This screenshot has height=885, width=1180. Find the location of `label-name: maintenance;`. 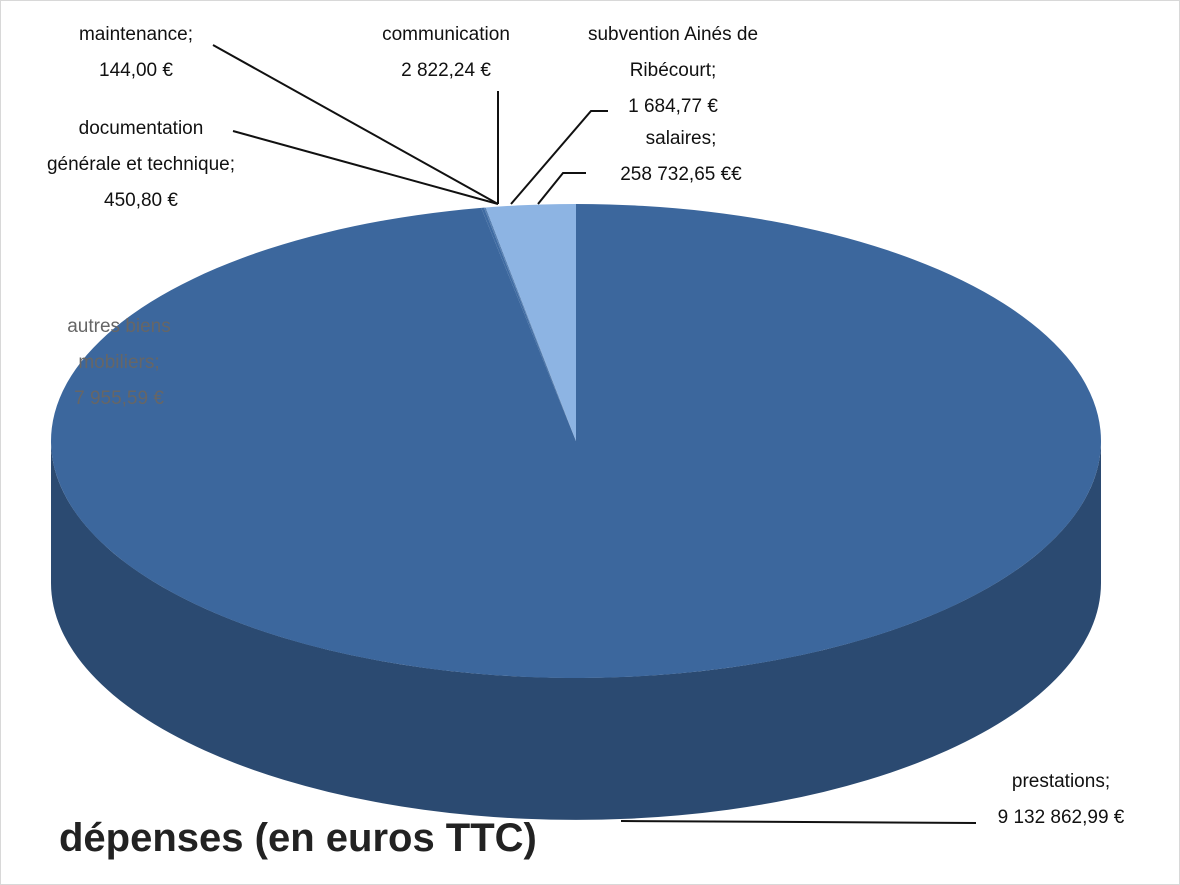

label-name: maintenance; is located at coordinates (136, 34).